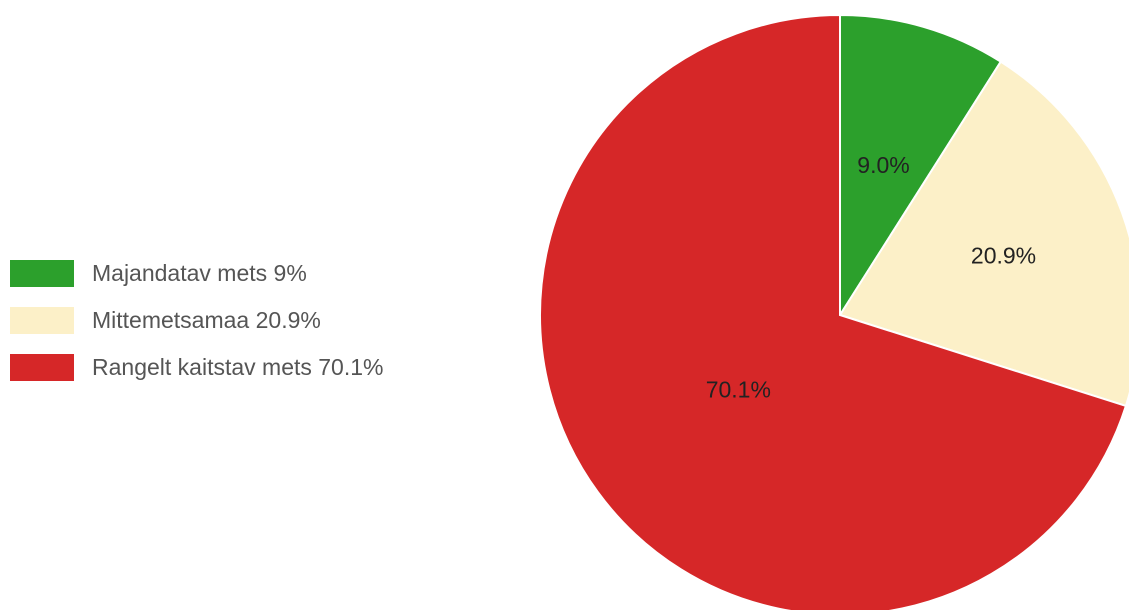 This screenshot has width=1129, height=610. What do you see at coordinates (738, 389) in the screenshot?
I see `slice-value-label: 70.1%` at bounding box center [738, 389].